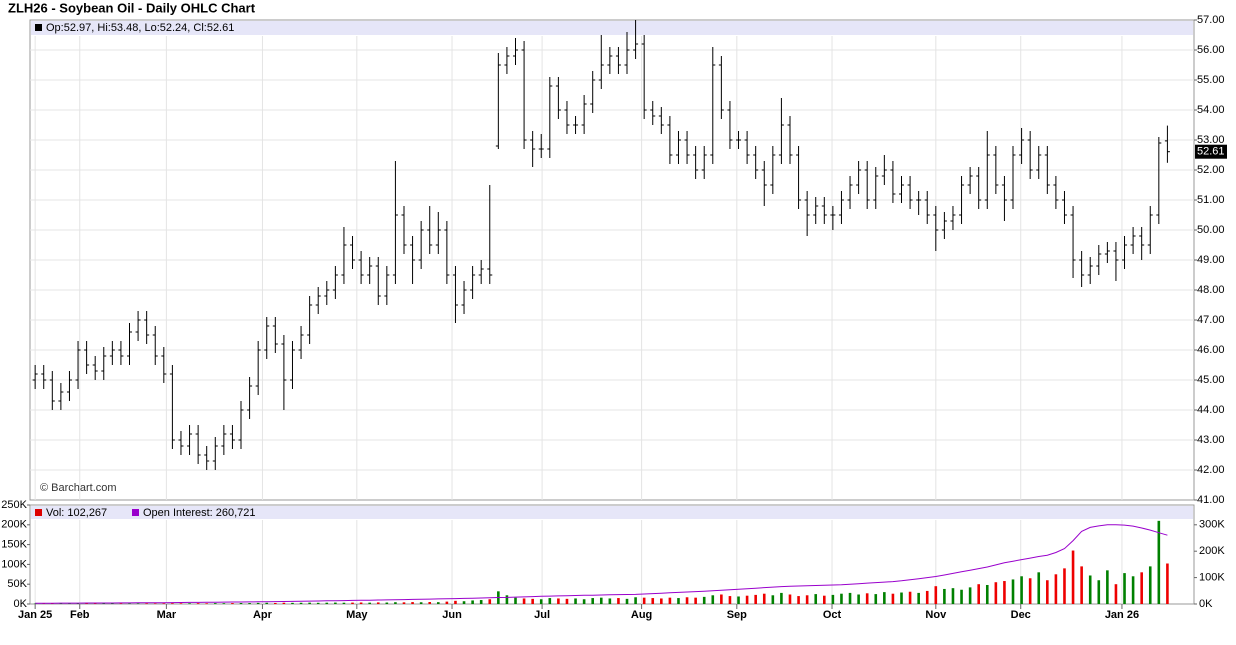 This screenshot has height=645, width=1236. Describe the element at coordinates (832, 615) in the screenshot. I see `x-tick-label: Oct` at that location.